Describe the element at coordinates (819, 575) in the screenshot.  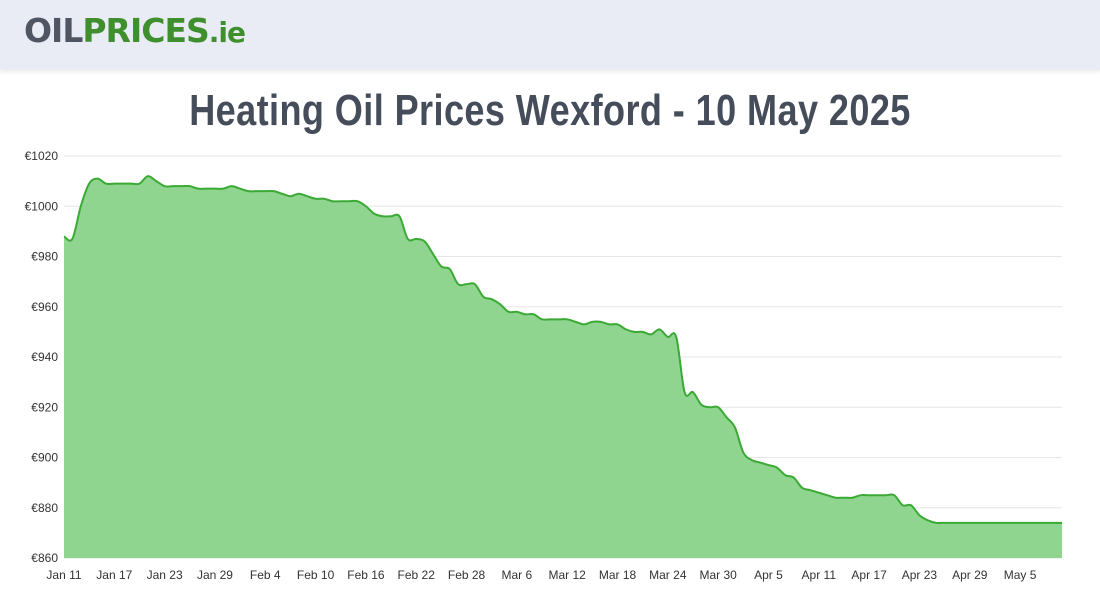
I see `x-tick-label: Apr 11` at that location.